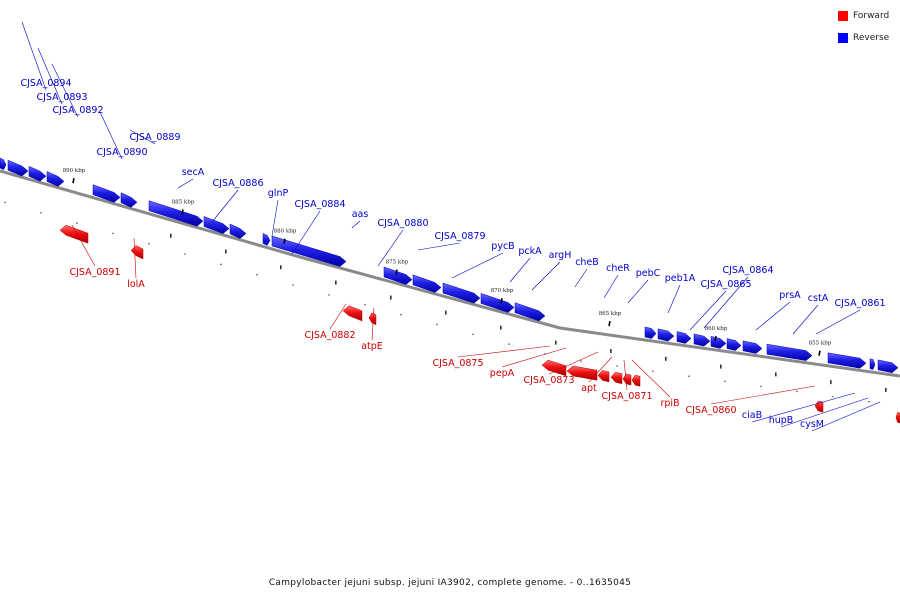 The width and height of the screenshot is (900, 600). What do you see at coordinates (502, 373) in the screenshot?
I see `forward-gene-label: pepA` at bounding box center [502, 373].